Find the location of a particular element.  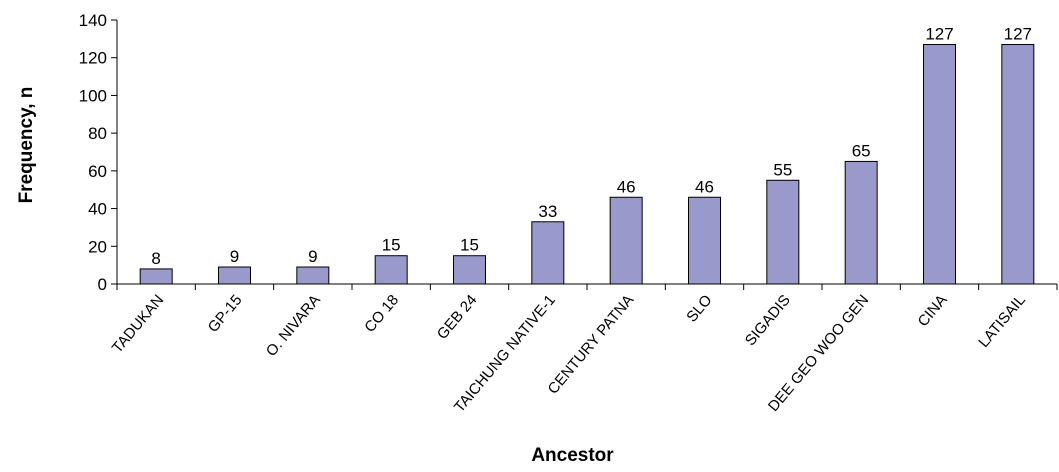

y-tick-label: 60 is located at coordinates (97, 171).